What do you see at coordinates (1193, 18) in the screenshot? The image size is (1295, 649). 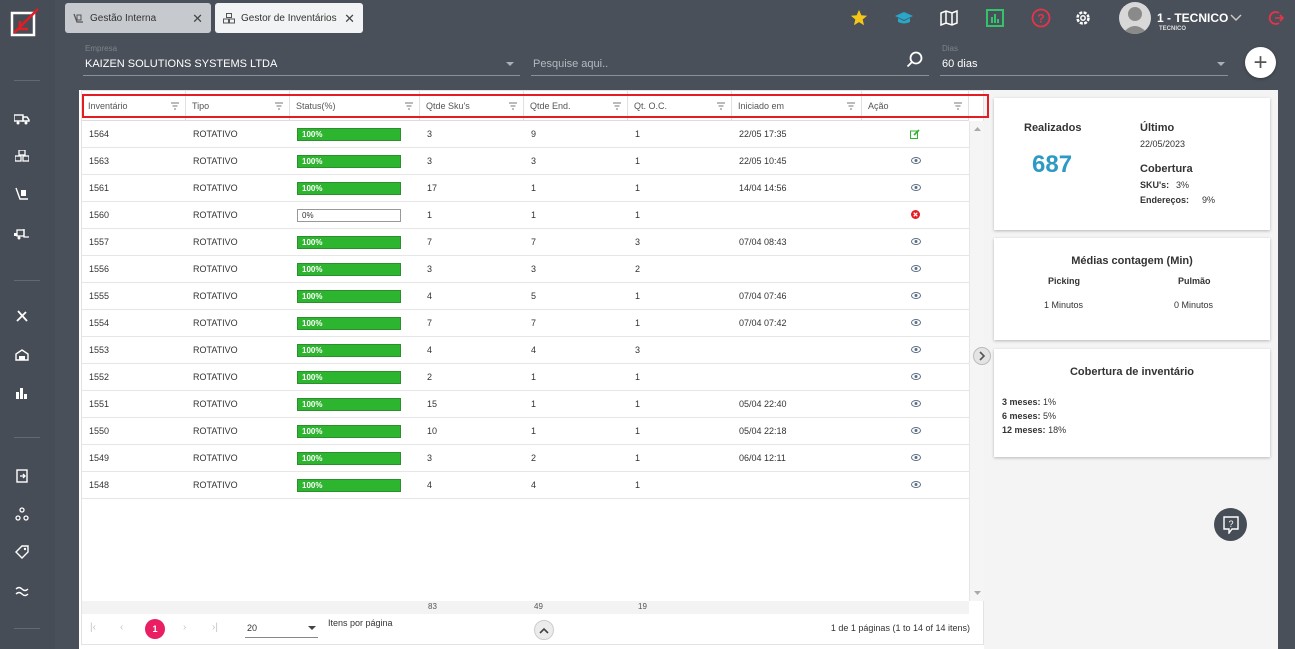 I see `user-name: 1 - TECNICO` at bounding box center [1193, 18].